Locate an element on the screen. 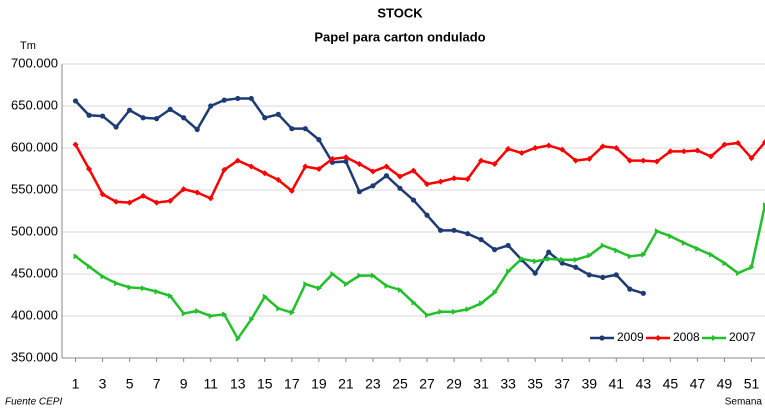 This screenshot has height=411, width=765. x-tick-label: 47 is located at coordinates (698, 384).